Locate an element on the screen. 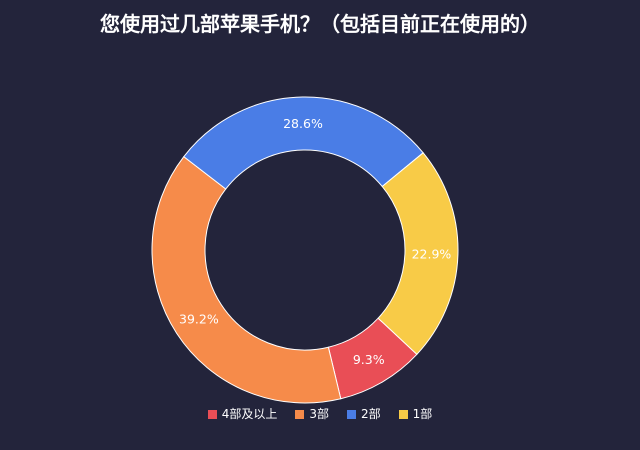 This screenshot has height=450, width=640. chart-legend: 4部及以上 3部 2部 1部 is located at coordinates (320, 414).